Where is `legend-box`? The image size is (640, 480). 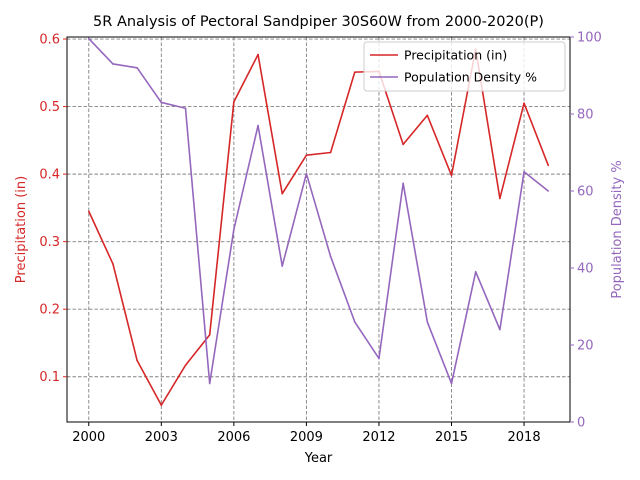 legend-box is located at coordinates (464, 66).